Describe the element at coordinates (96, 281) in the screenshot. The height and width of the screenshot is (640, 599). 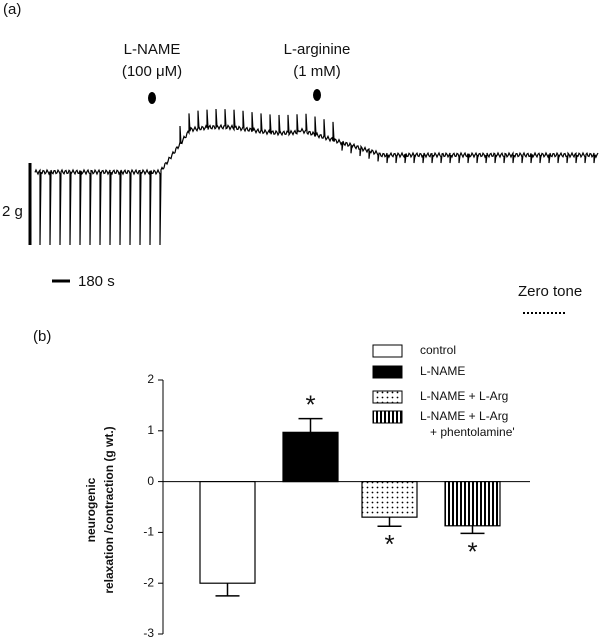
I see `scale-label: 180 s` at that location.